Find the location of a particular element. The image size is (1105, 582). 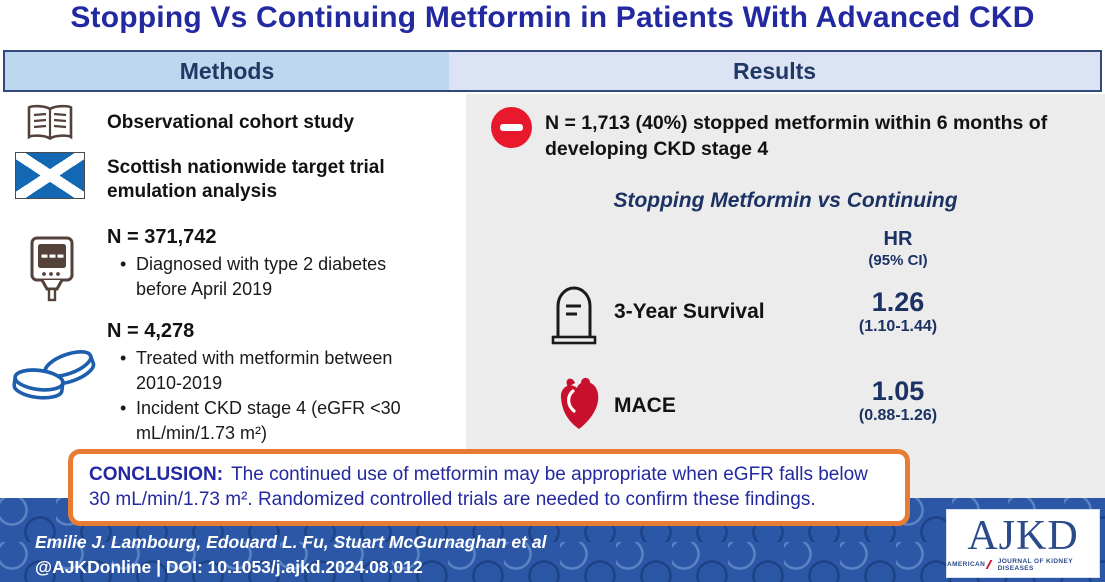

scotland-flag-icon is located at coordinates (50, 175).